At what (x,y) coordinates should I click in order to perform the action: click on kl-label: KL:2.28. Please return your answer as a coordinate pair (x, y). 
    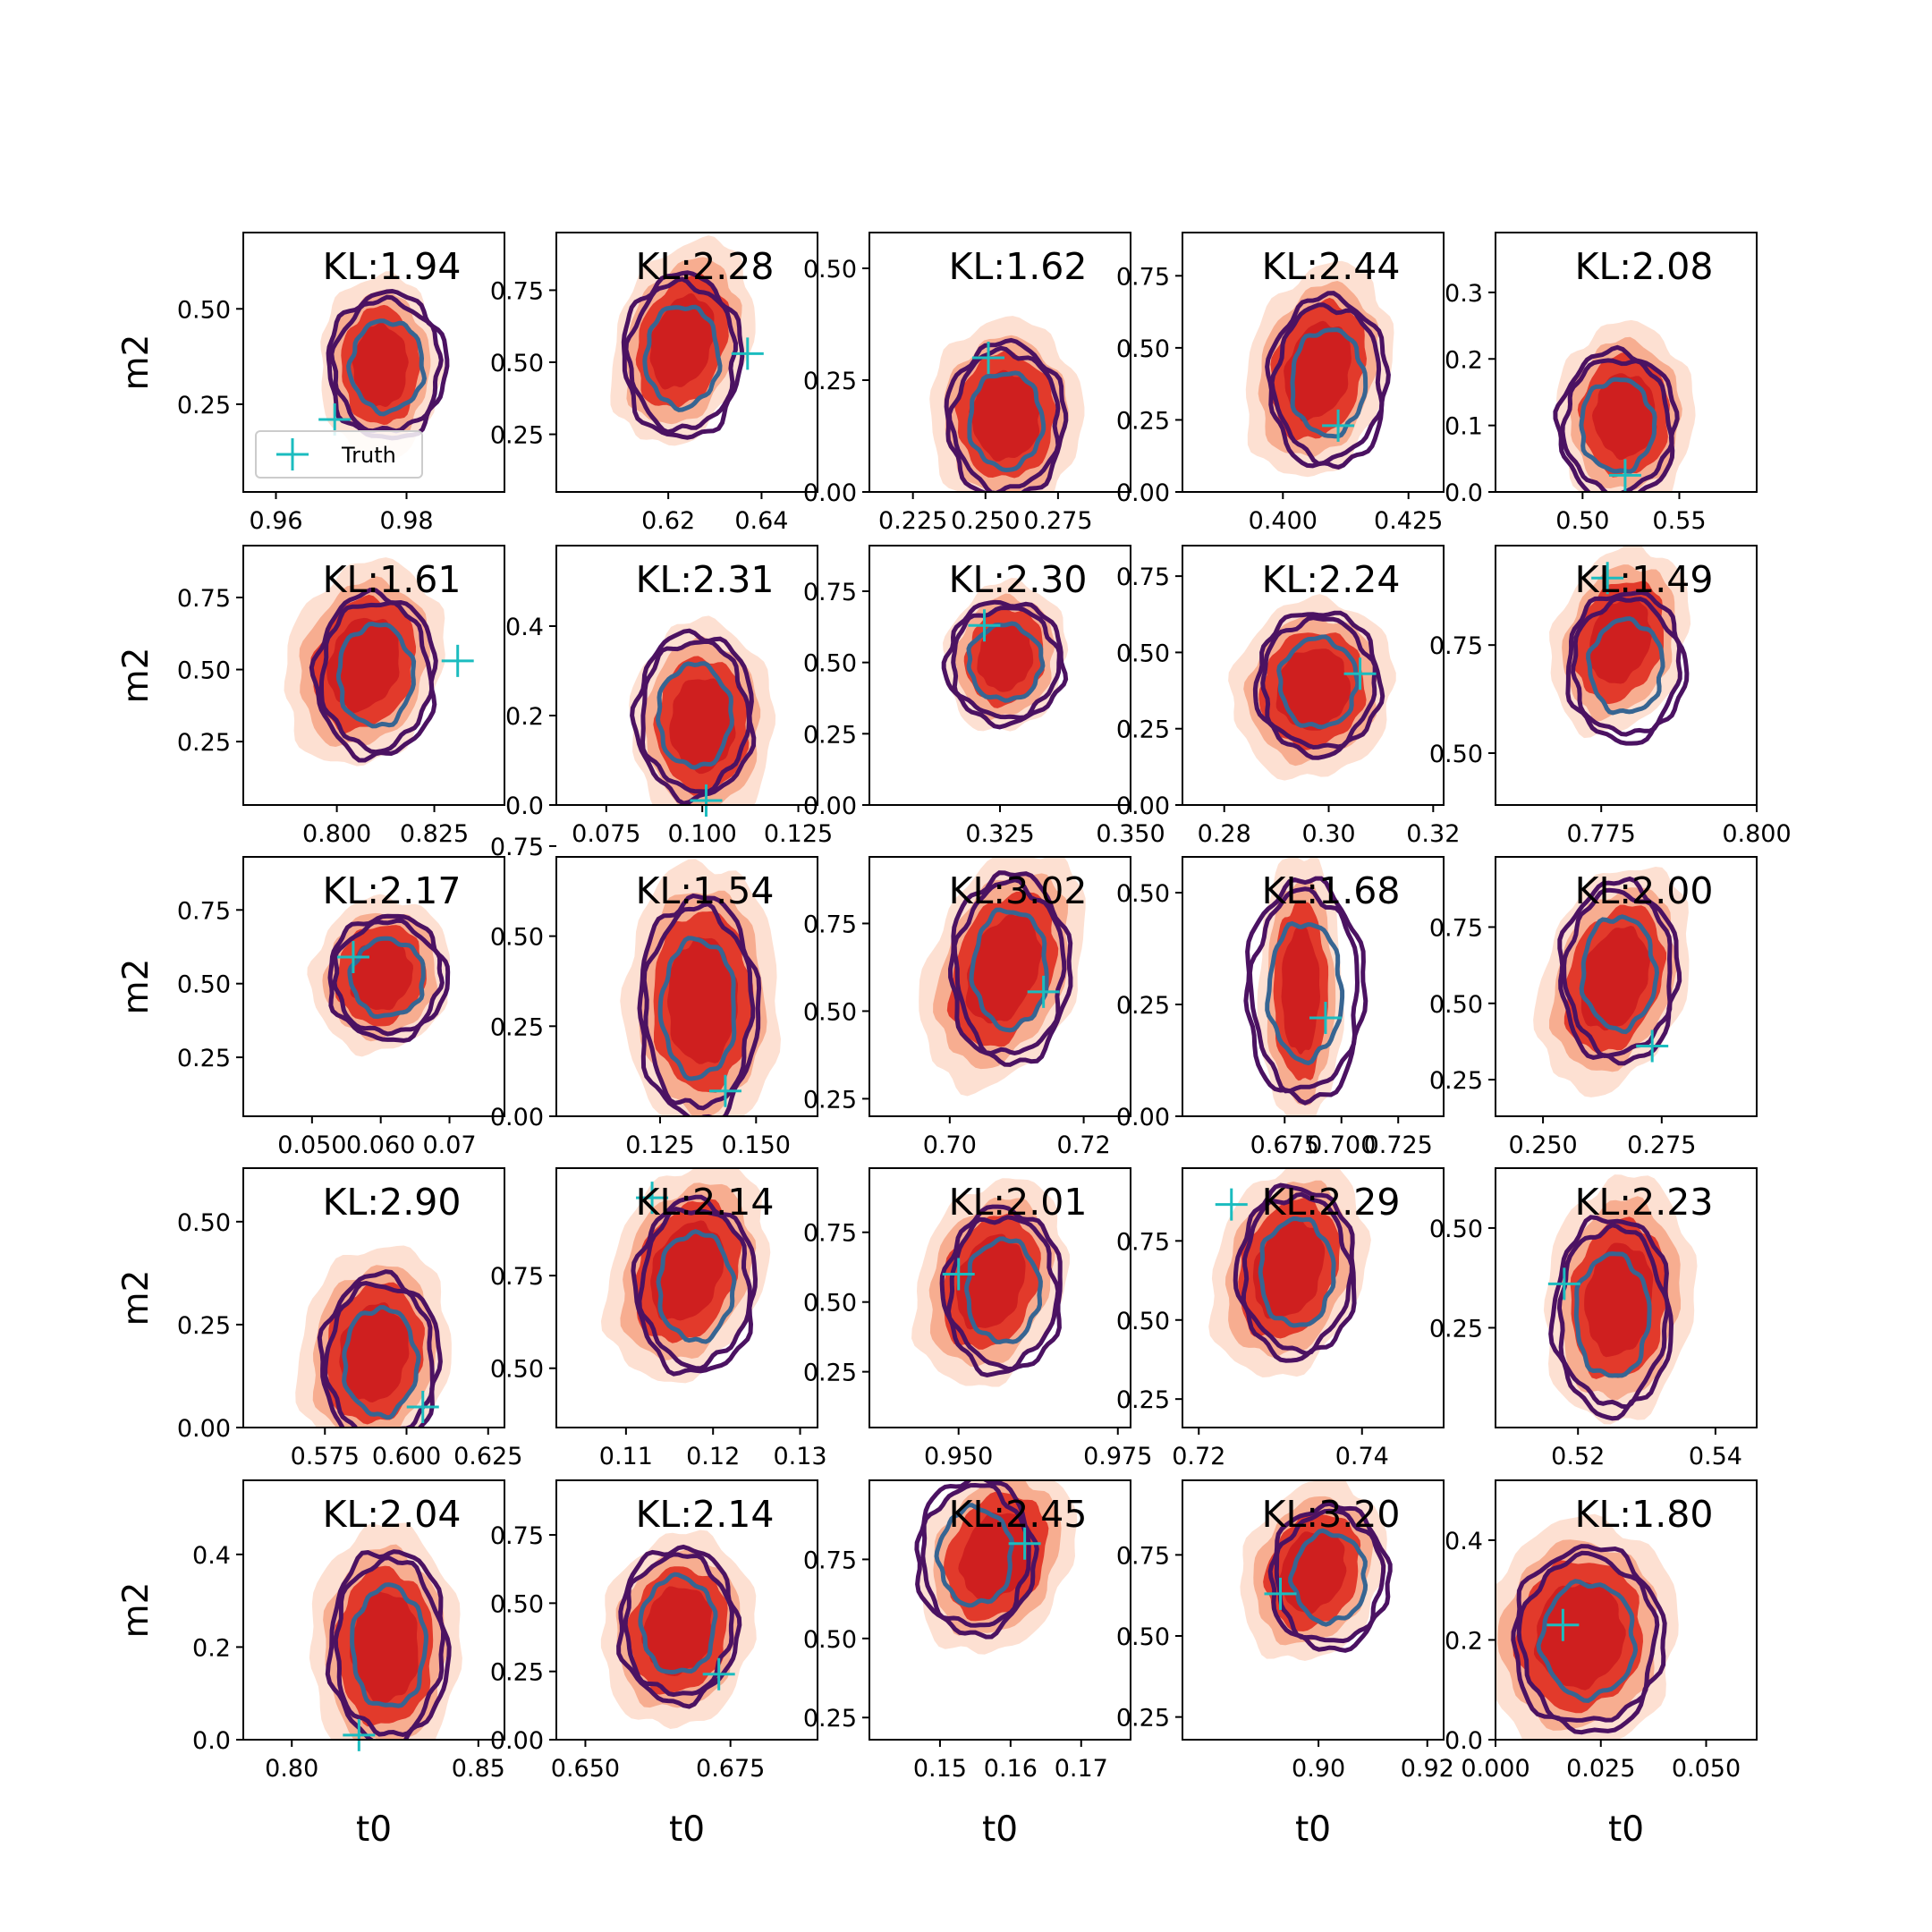
    Looking at the image, I should click on (705, 266).